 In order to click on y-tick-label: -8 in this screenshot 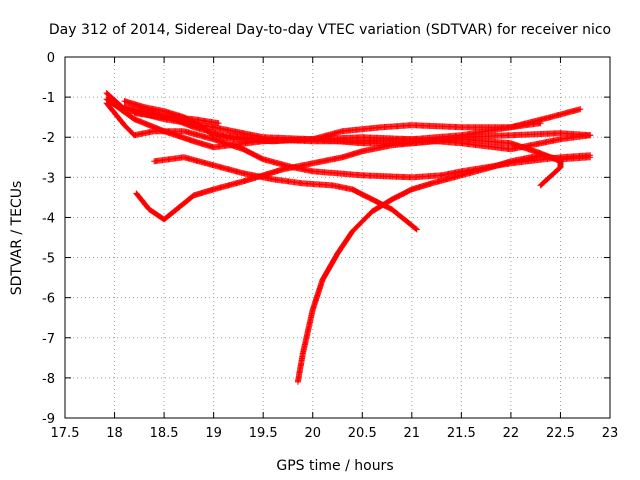, I will do `click(48, 379)`.